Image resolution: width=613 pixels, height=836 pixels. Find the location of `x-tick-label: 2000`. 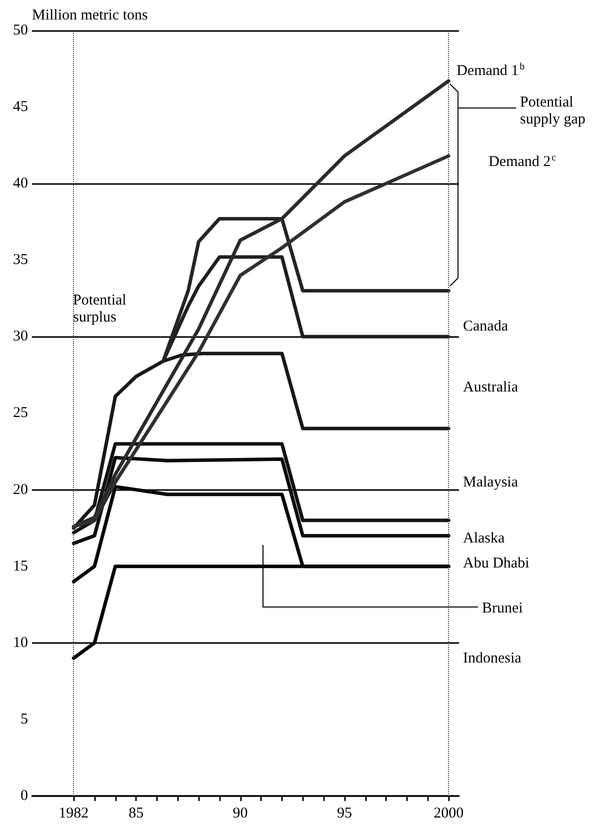

x-tick-label: 2000 is located at coordinates (449, 814).